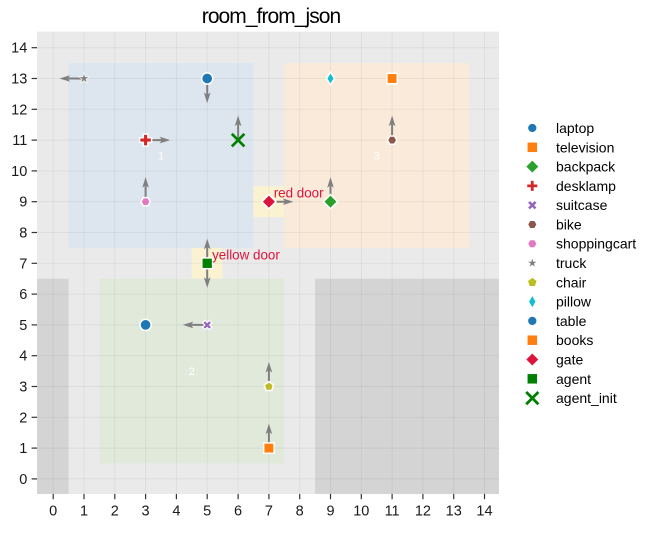 The height and width of the screenshot is (533, 651). What do you see at coordinates (582, 205) in the screenshot?
I see `svg-text: suitcase` at bounding box center [582, 205].